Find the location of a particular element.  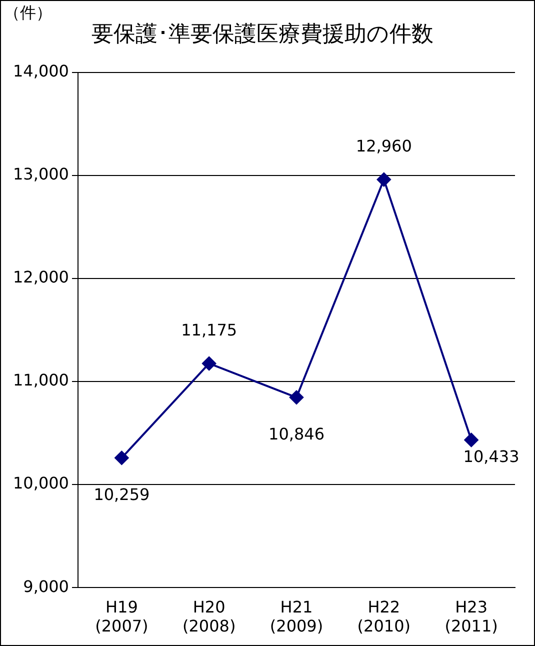

y-tick-label: 14,000 is located at coordinates (41, 71).